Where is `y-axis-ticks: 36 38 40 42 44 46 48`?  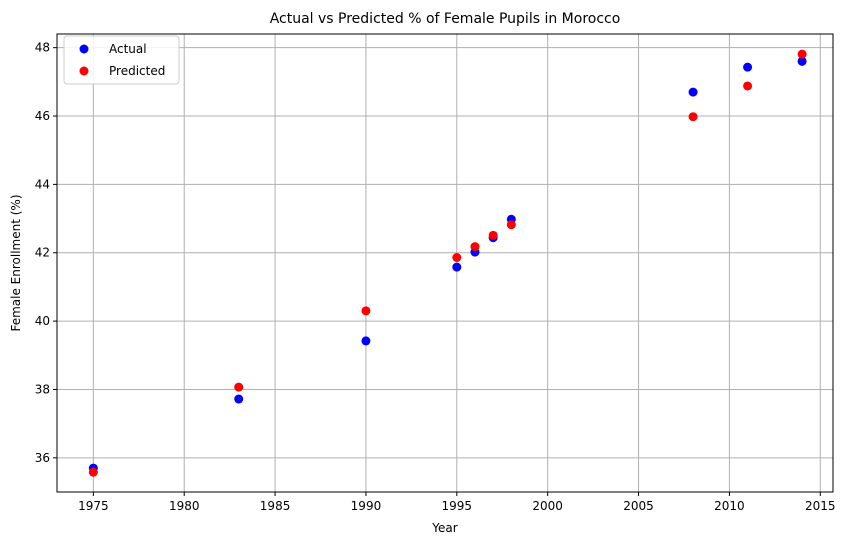
y-axis-ticks: 36 38 40 42 44 46 48 is located at coordinates (46, 253).